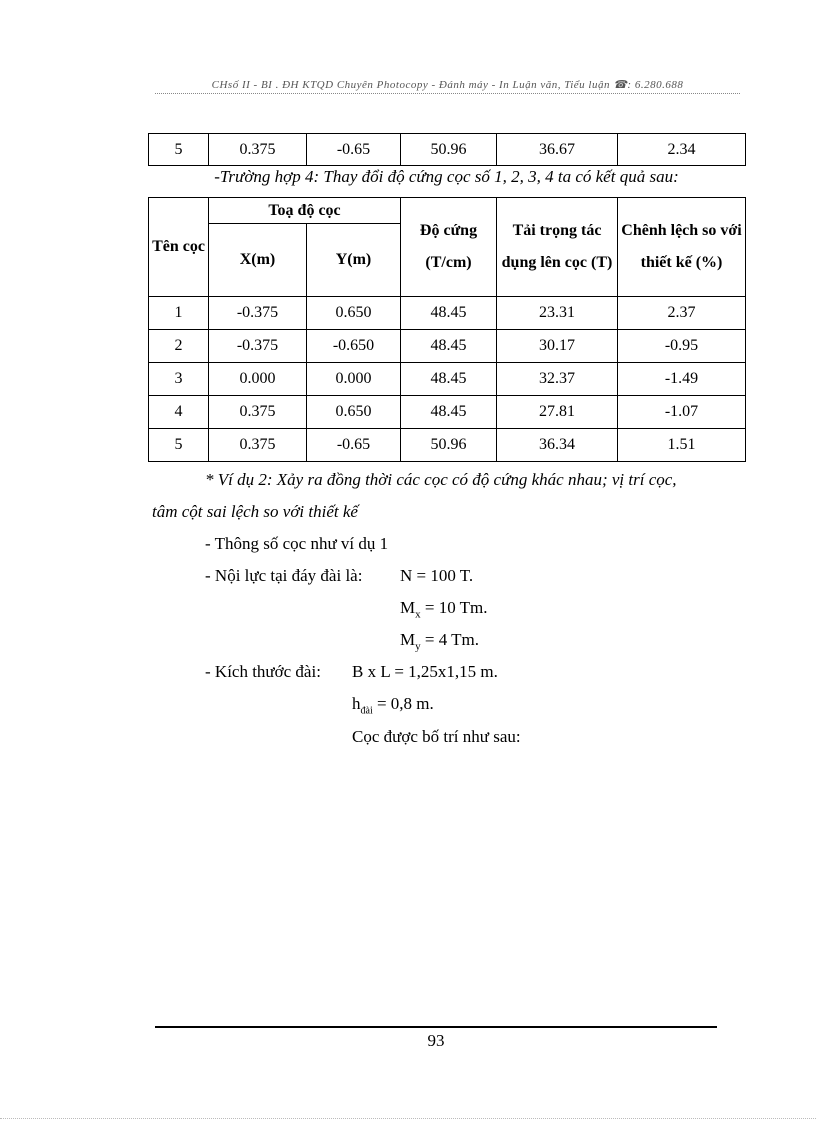 This screenshot has height=1123, width=816. Describe the element at coordinates (408, 1118) in the screenshot. I see `page-edge` at that location.